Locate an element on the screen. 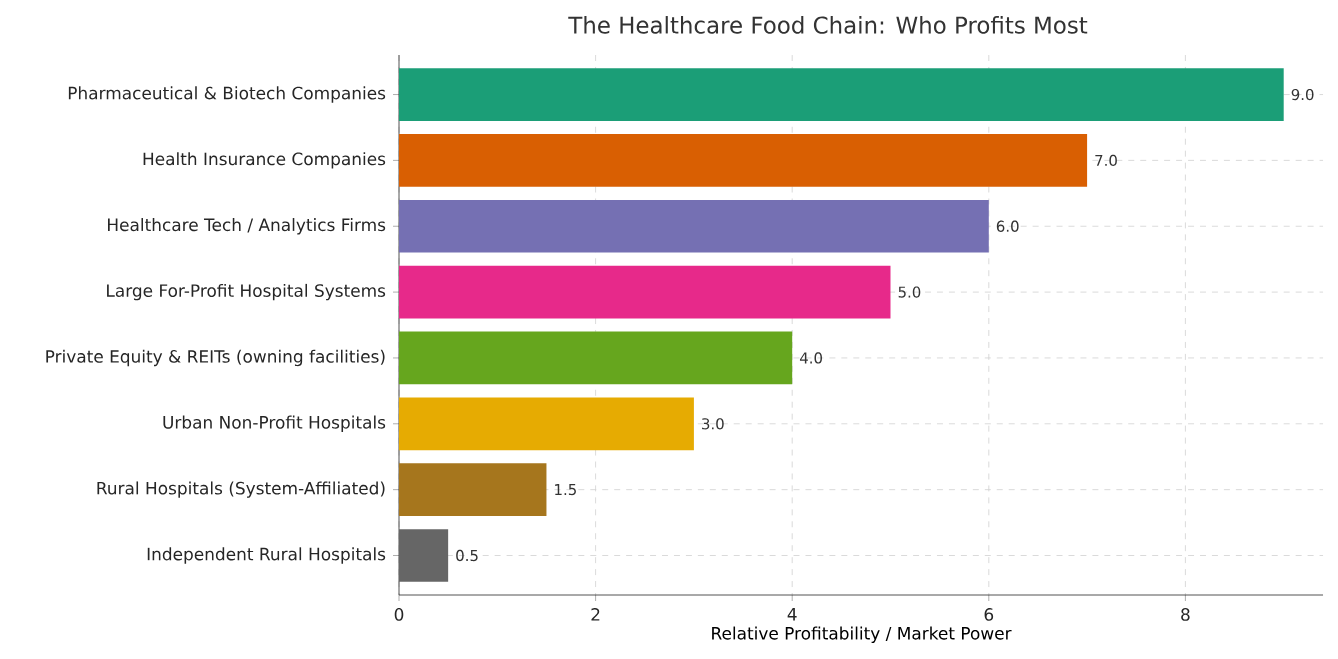 The height and width of the screenshot is (659, 1338). y-tick-label: Urban Non-Profit Hospitals is located at coordinates (274, 423).